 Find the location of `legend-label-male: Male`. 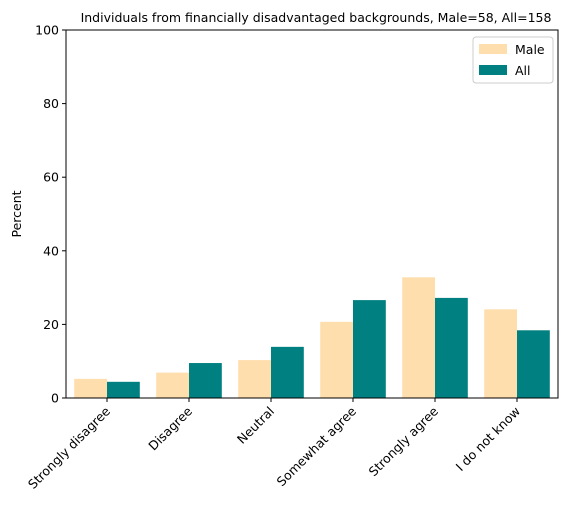

legend-label-male: Male is located at coordinates (530, 49).